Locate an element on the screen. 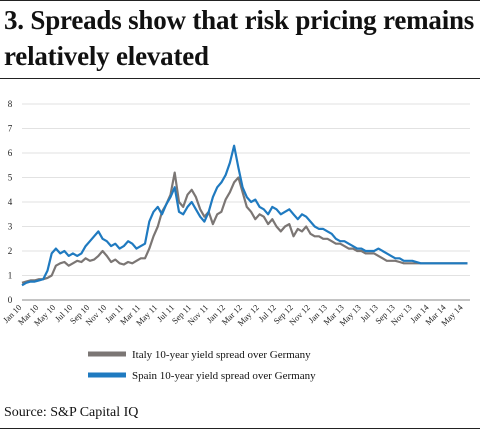 Image resolution: width=480 pixels, height=431 pixels. title-rule is located at coordinates (240, 78).